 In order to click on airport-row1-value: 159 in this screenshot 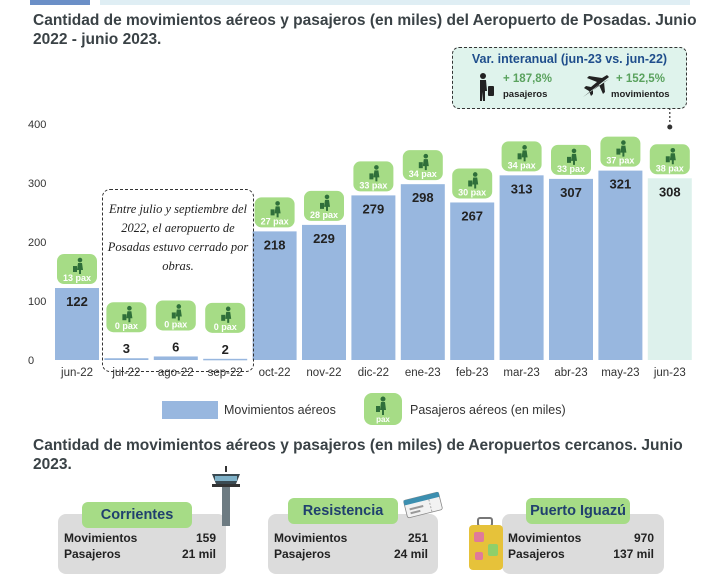, I will do `click(205, 538)`.